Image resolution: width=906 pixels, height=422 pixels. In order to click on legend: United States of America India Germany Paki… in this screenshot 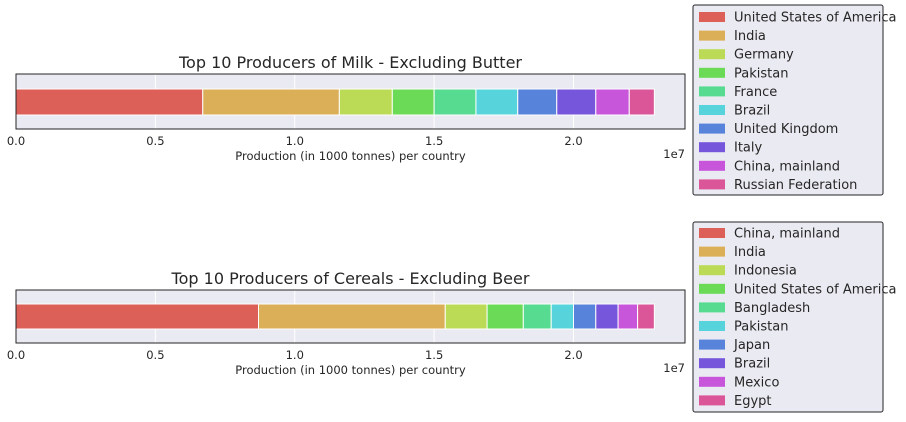, I will do `click(794, 100)`.